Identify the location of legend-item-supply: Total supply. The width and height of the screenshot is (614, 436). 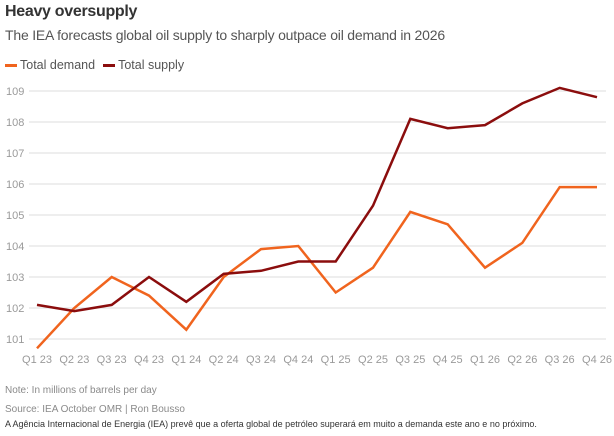
(143, 65).